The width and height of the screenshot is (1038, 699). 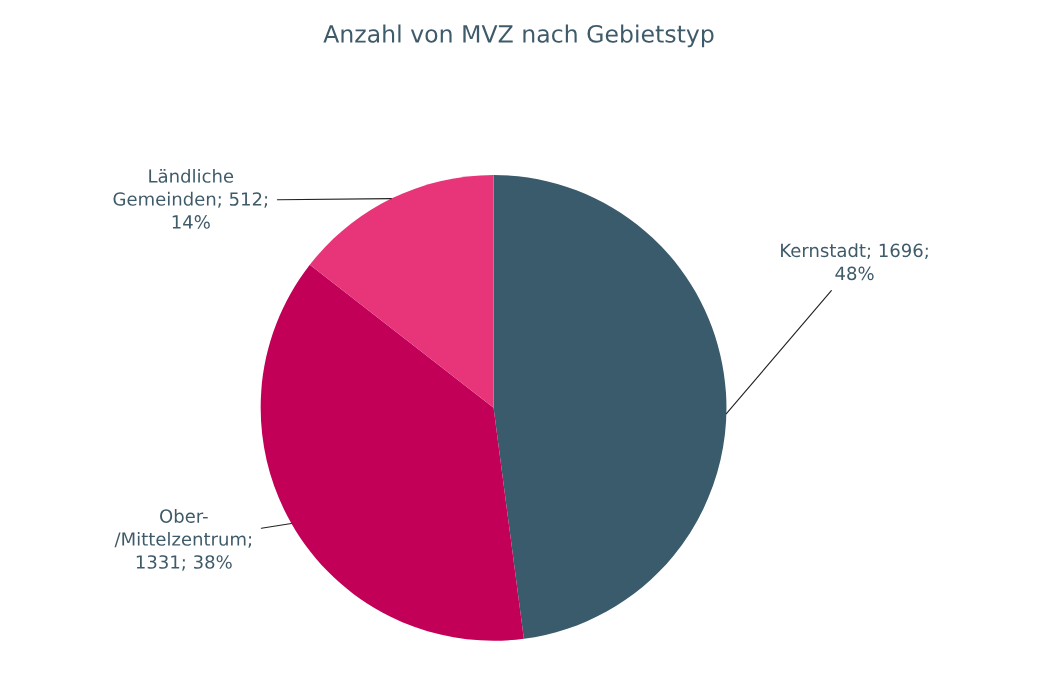 I want to click on slice-label: Ländliche Gemeinden; 512; 14%, so click(x=190, y=198).